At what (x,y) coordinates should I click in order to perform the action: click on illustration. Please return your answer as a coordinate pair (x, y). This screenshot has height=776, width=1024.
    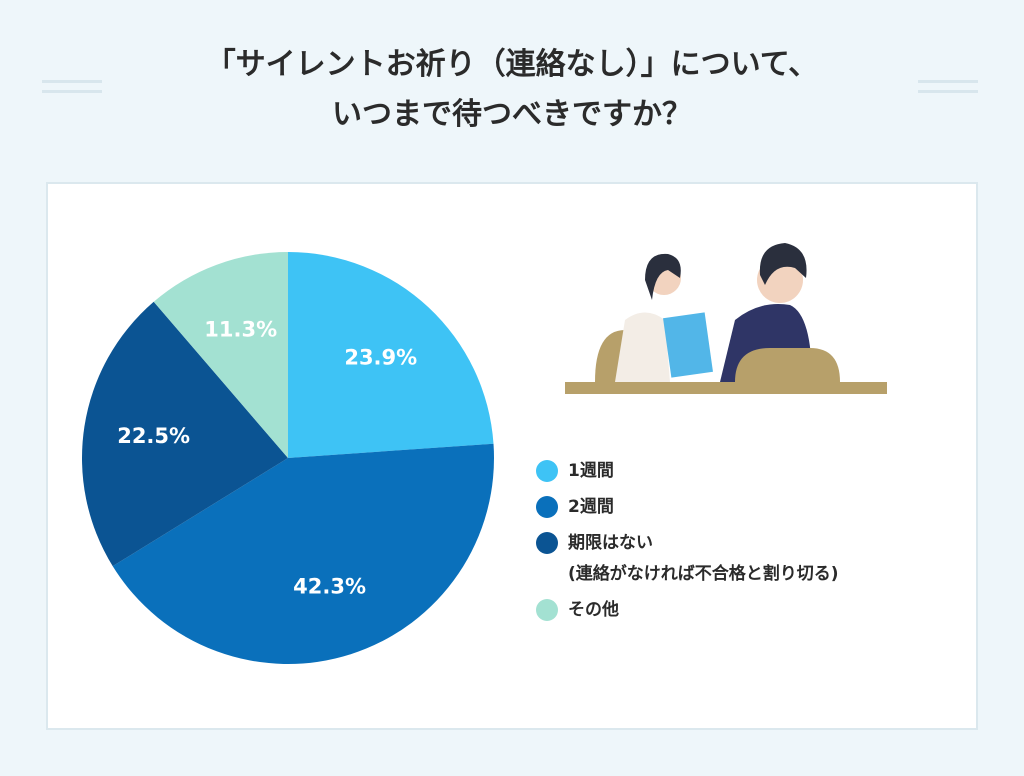
    Looking at the image, I should click on (726, 318).